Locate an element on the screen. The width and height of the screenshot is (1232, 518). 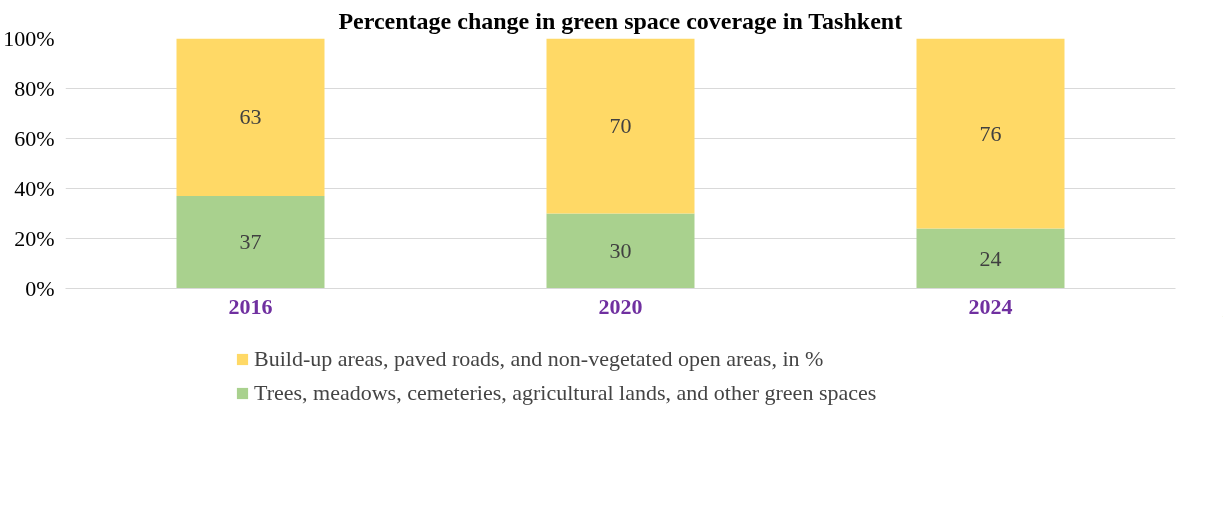
legend-label: Trees, meadows, cemeteries, agricultural lands, and other green spaces is located at coordinates (565, 393).